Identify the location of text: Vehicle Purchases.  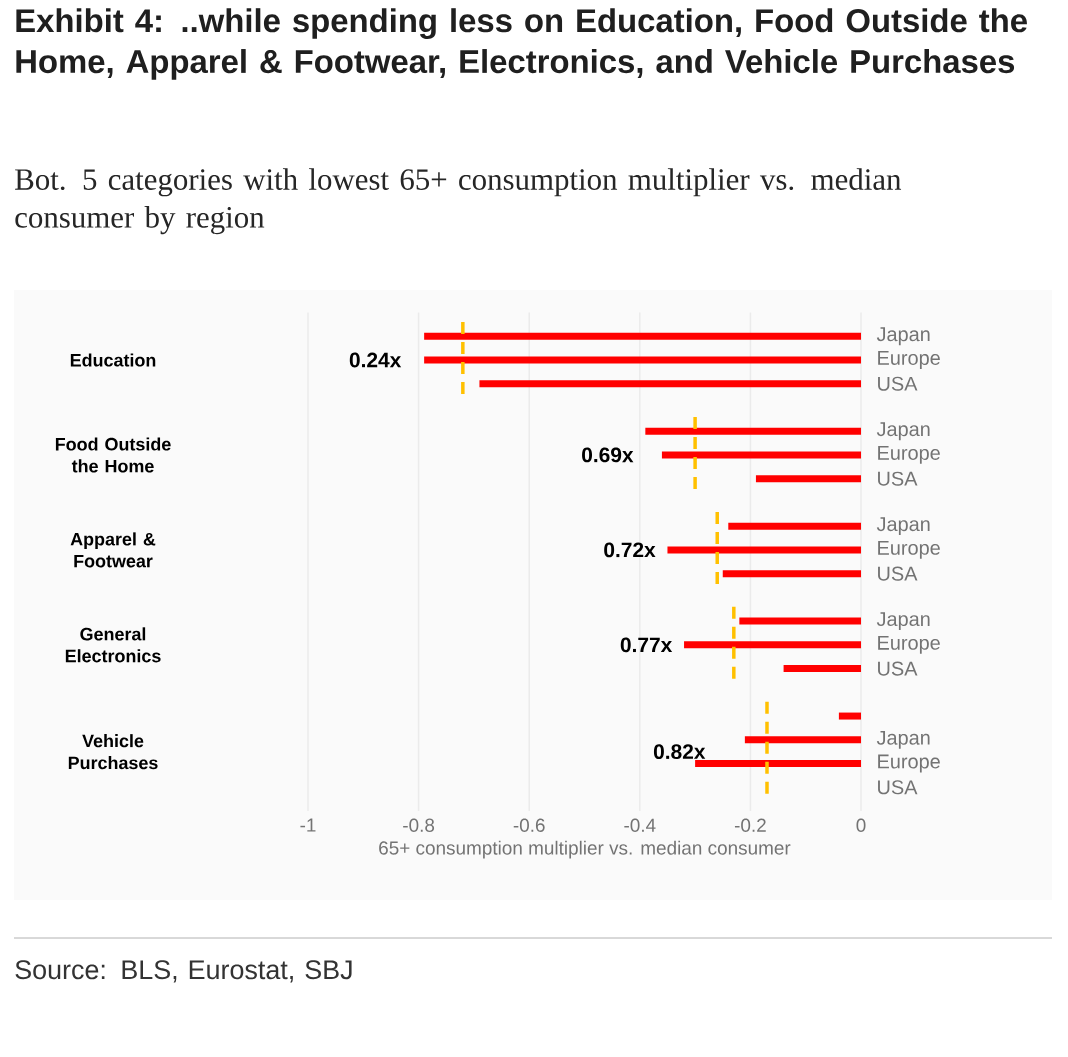
(113, 752).